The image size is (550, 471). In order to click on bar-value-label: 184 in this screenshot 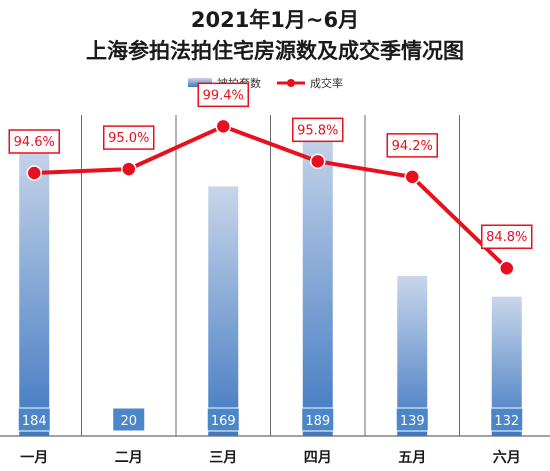, I will do `click(34, 421)`.